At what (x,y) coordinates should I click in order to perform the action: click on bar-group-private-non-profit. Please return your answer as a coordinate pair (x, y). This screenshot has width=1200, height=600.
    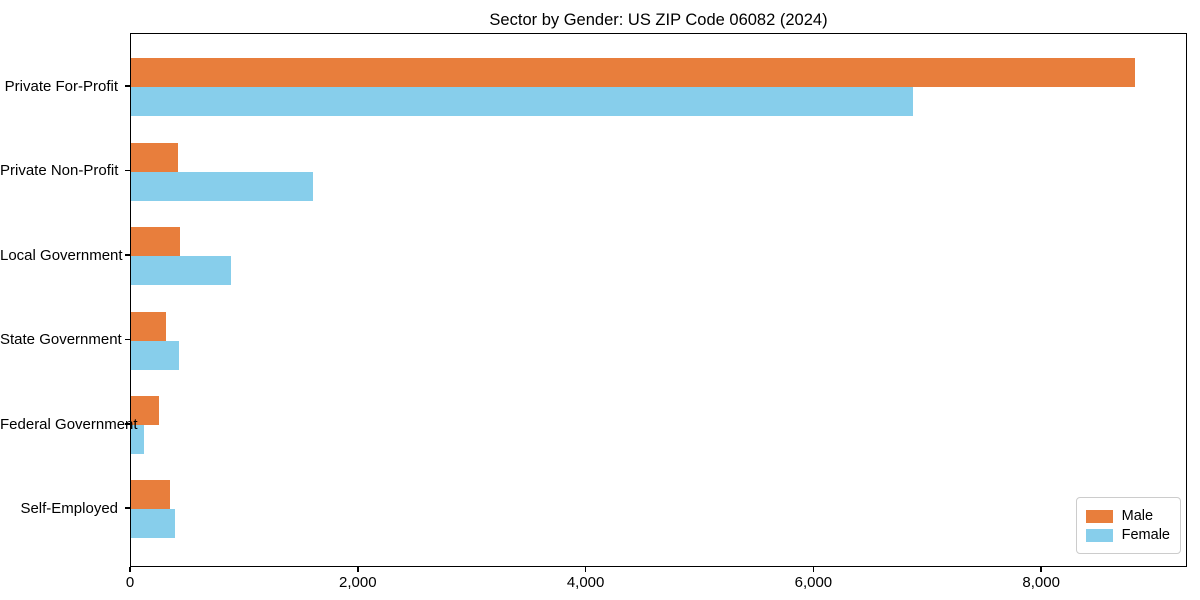
    Looking at the image, I should click on (658, 171).